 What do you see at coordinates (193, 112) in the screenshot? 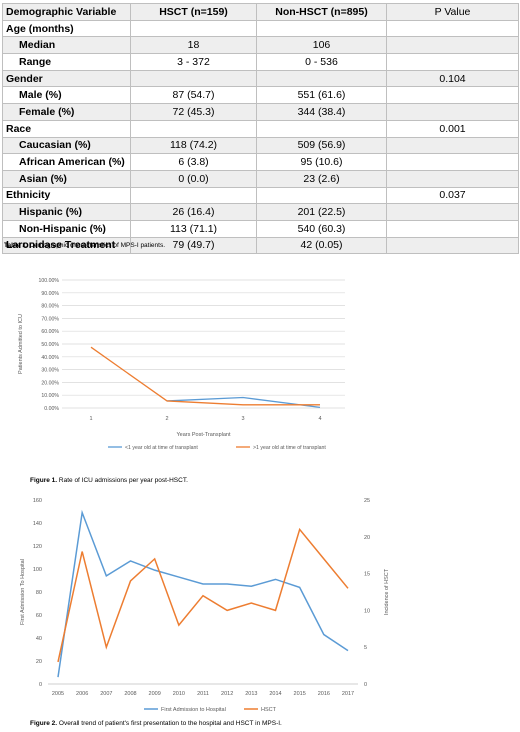
I see `hsct-cell: 72 (45.3)` at bounding box center [193, 112].